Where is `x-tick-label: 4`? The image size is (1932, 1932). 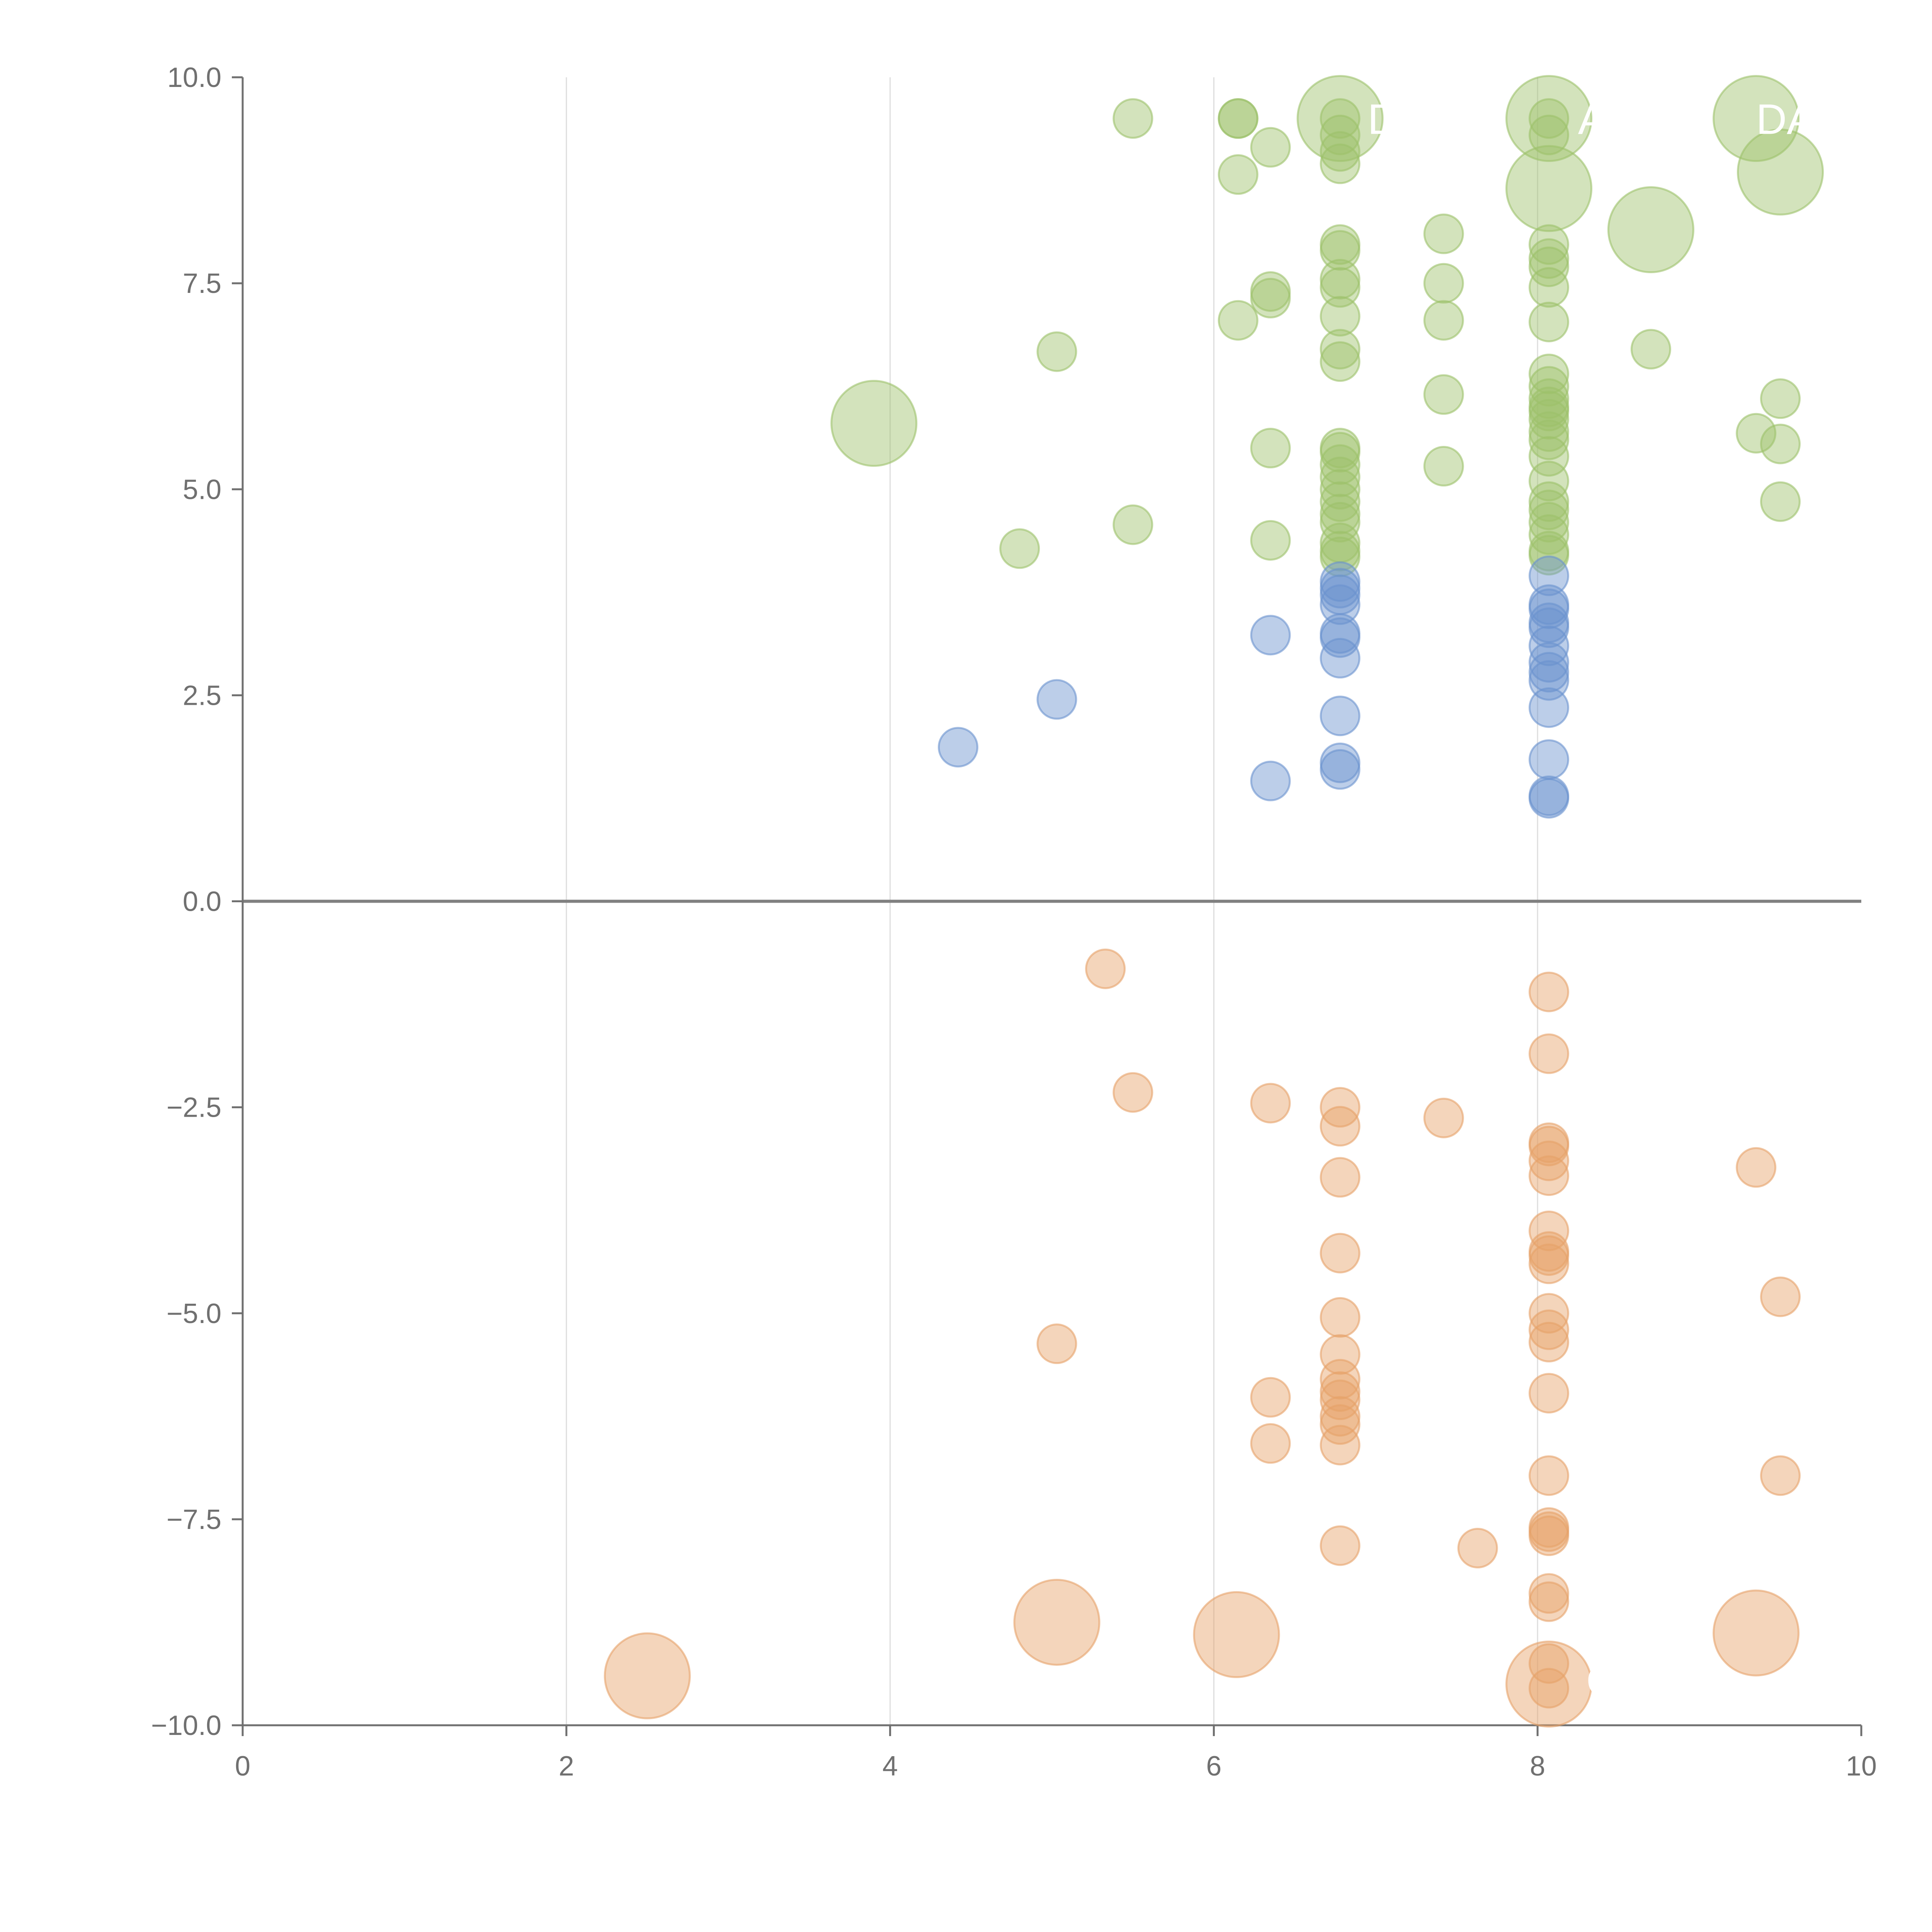
x-tick-label: 4 is located at coordinates (891, 1767).